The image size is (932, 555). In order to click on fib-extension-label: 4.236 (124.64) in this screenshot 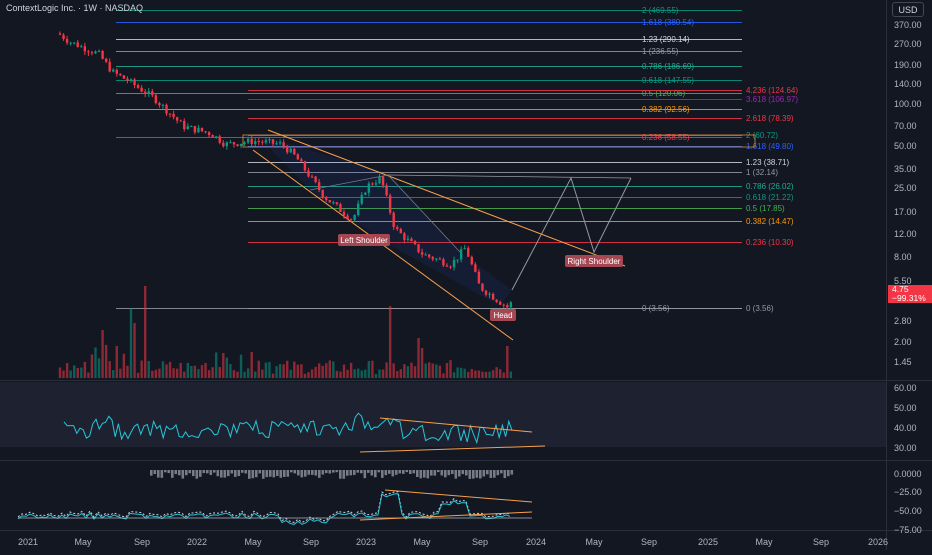, I will do `click(772, 90)`.